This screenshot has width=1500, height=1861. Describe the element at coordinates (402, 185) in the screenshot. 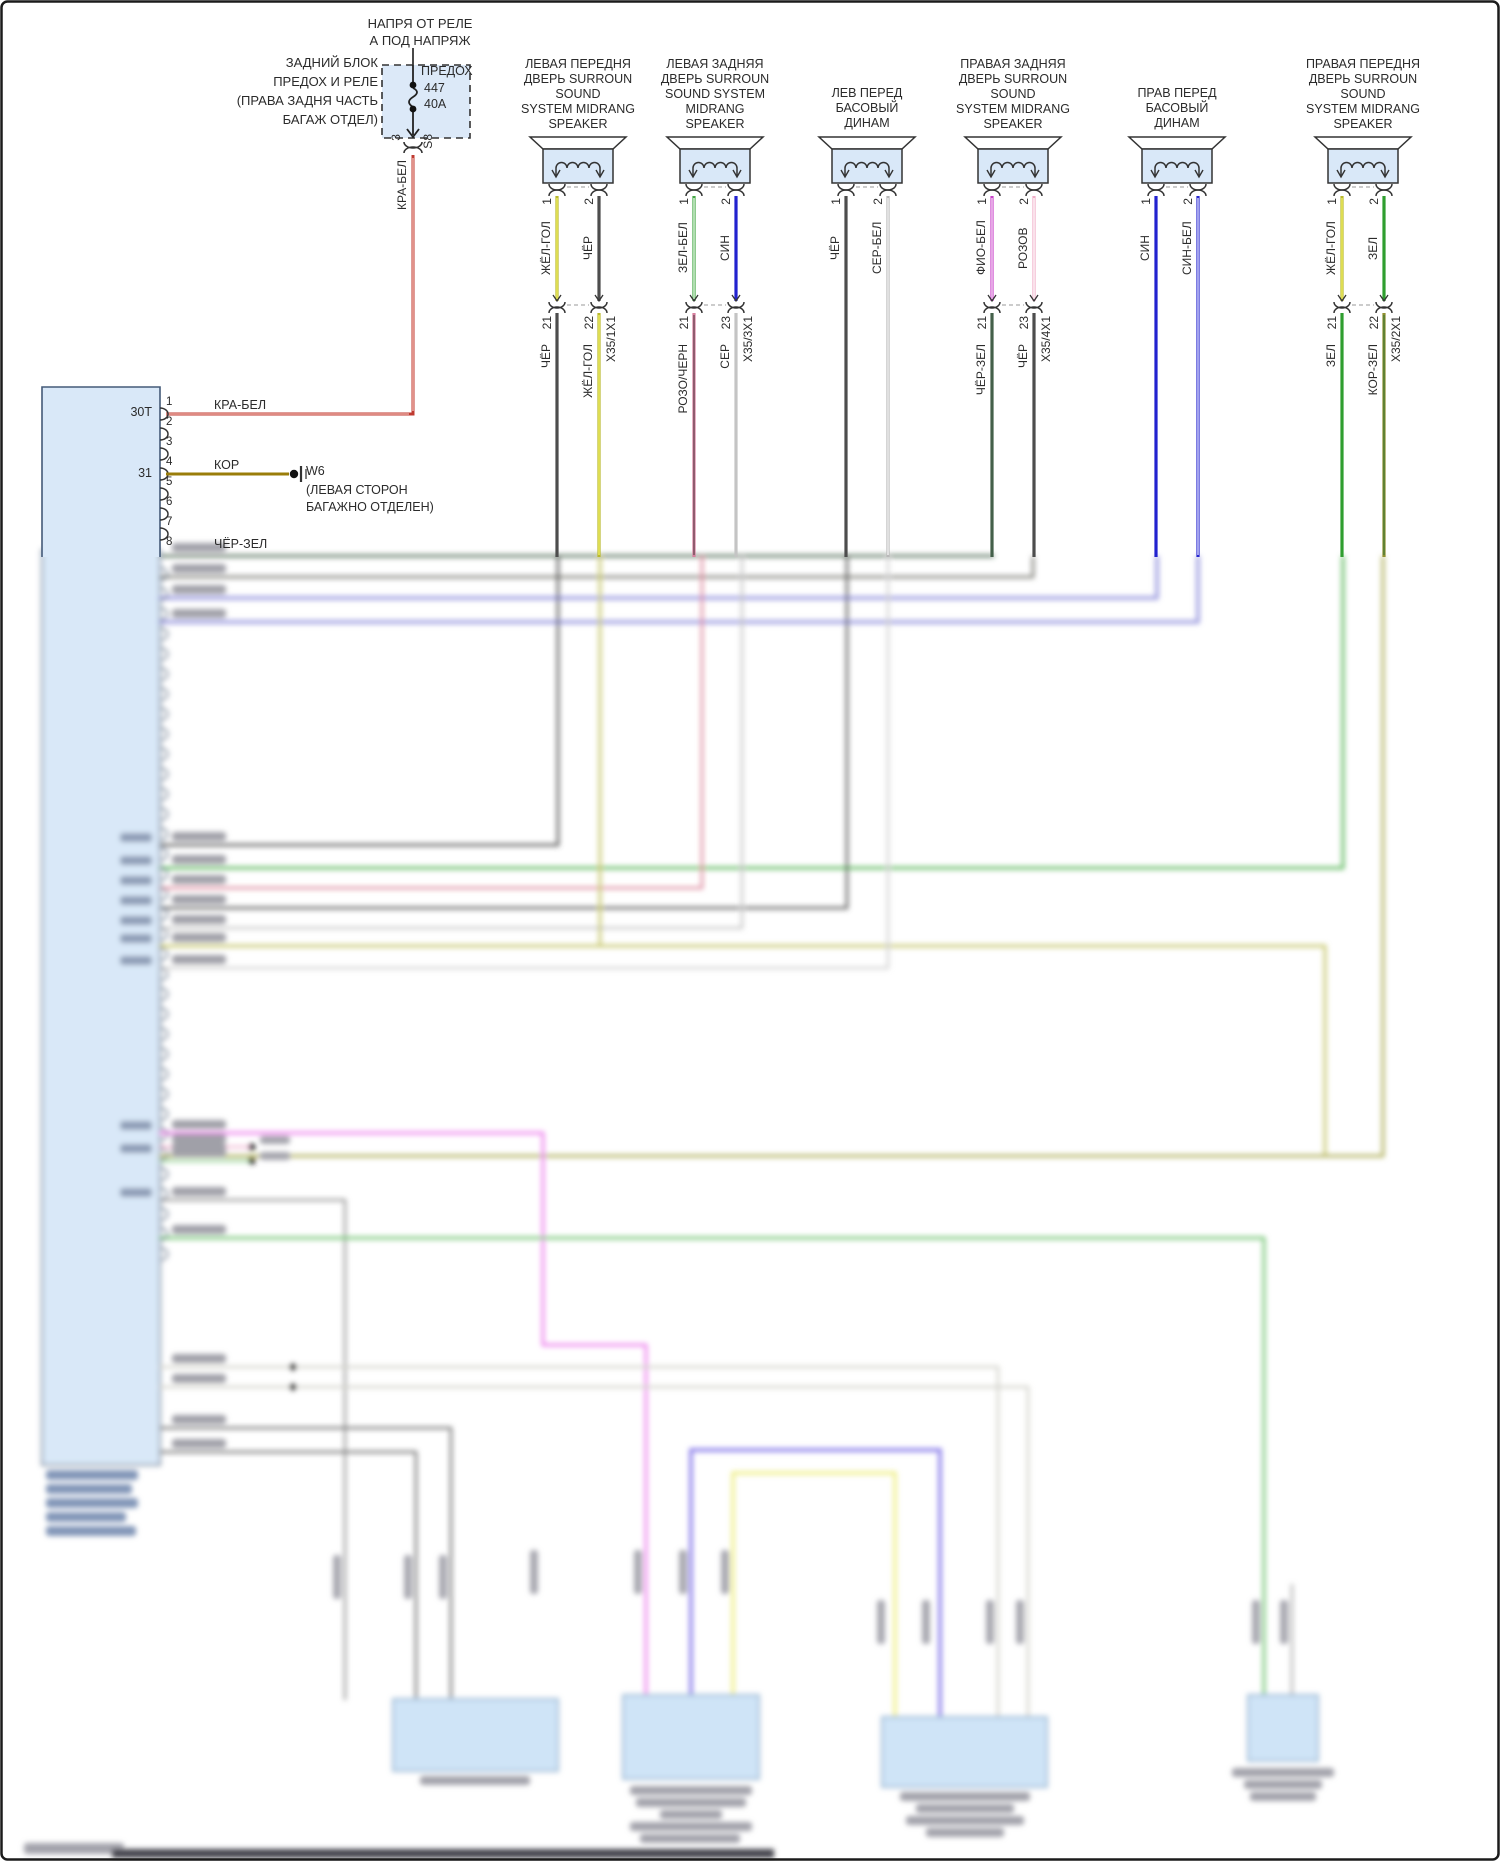

I see `wire-label-kra-bel-vertical: КРА-БЕЛ` at that location.